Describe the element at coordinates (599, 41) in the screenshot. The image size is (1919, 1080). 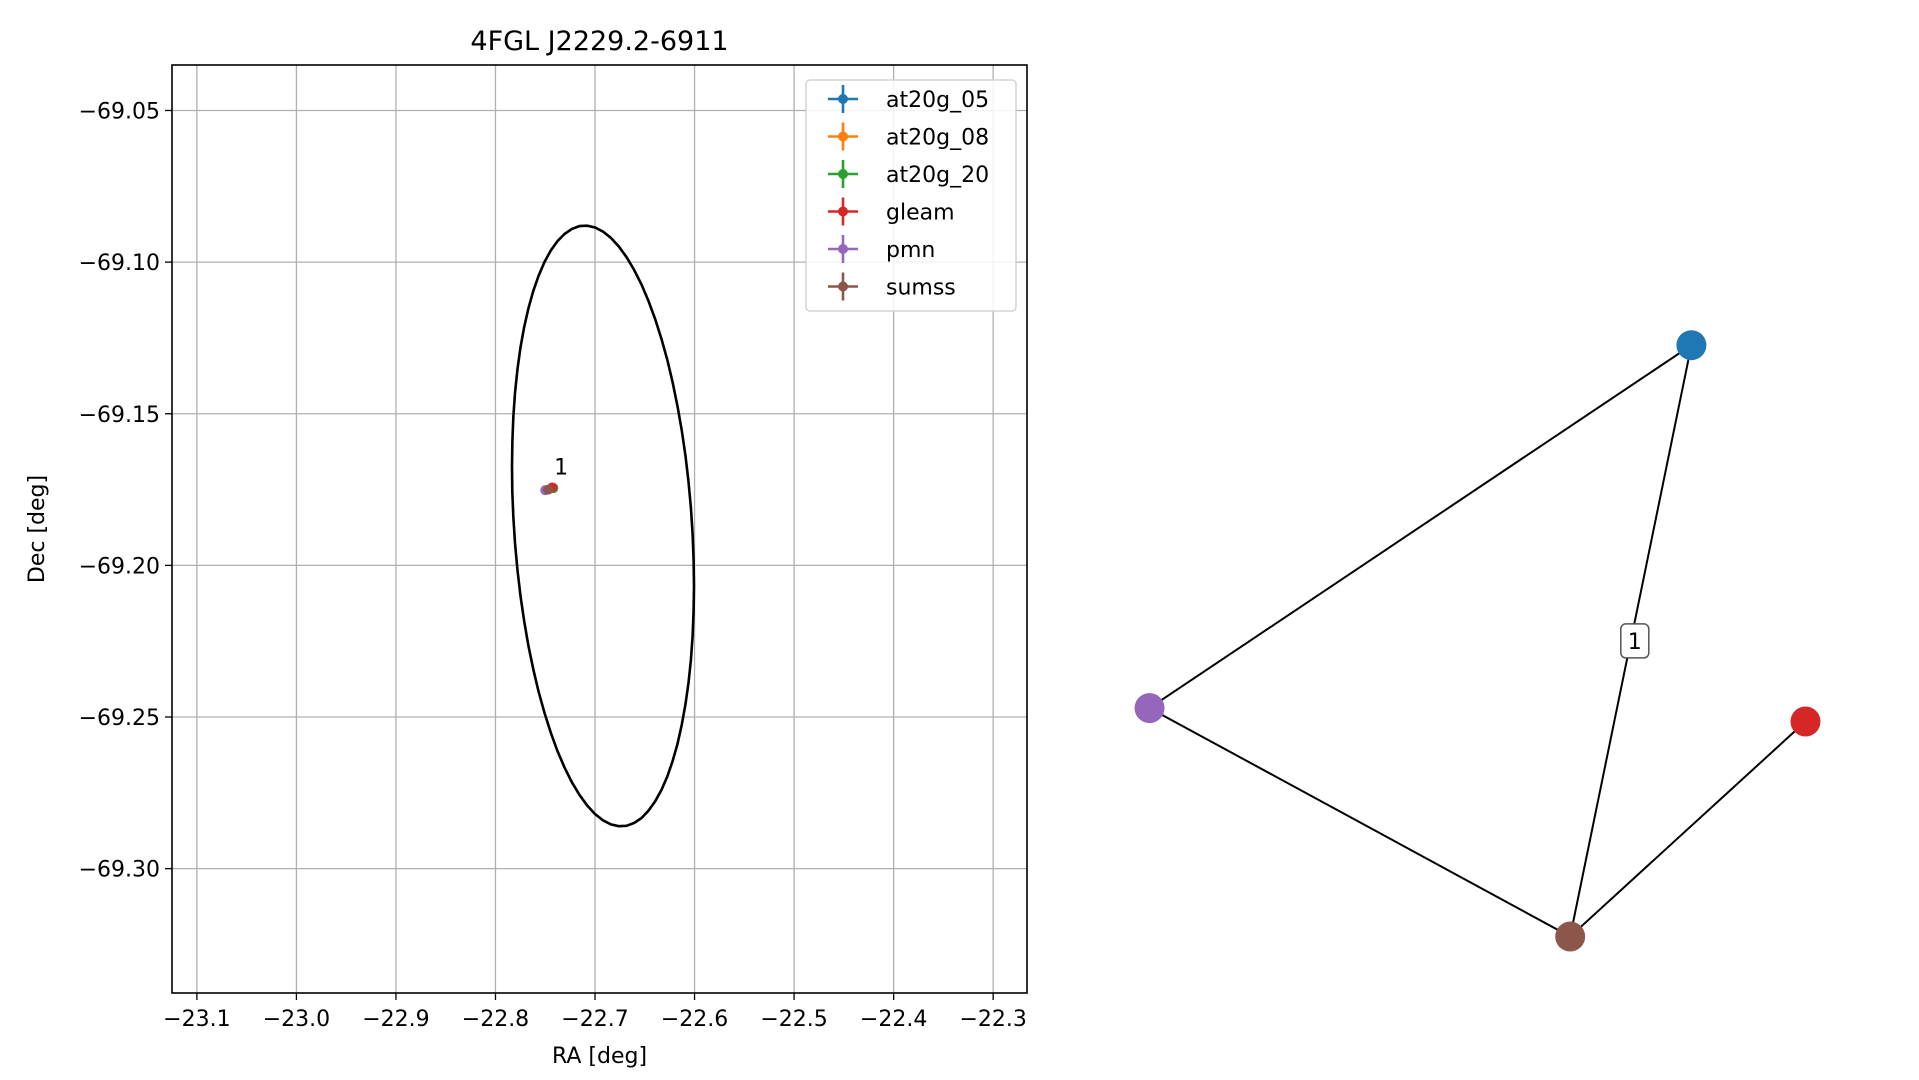
I see `chart-title: 4FGL J2229.2-6911` at that location.